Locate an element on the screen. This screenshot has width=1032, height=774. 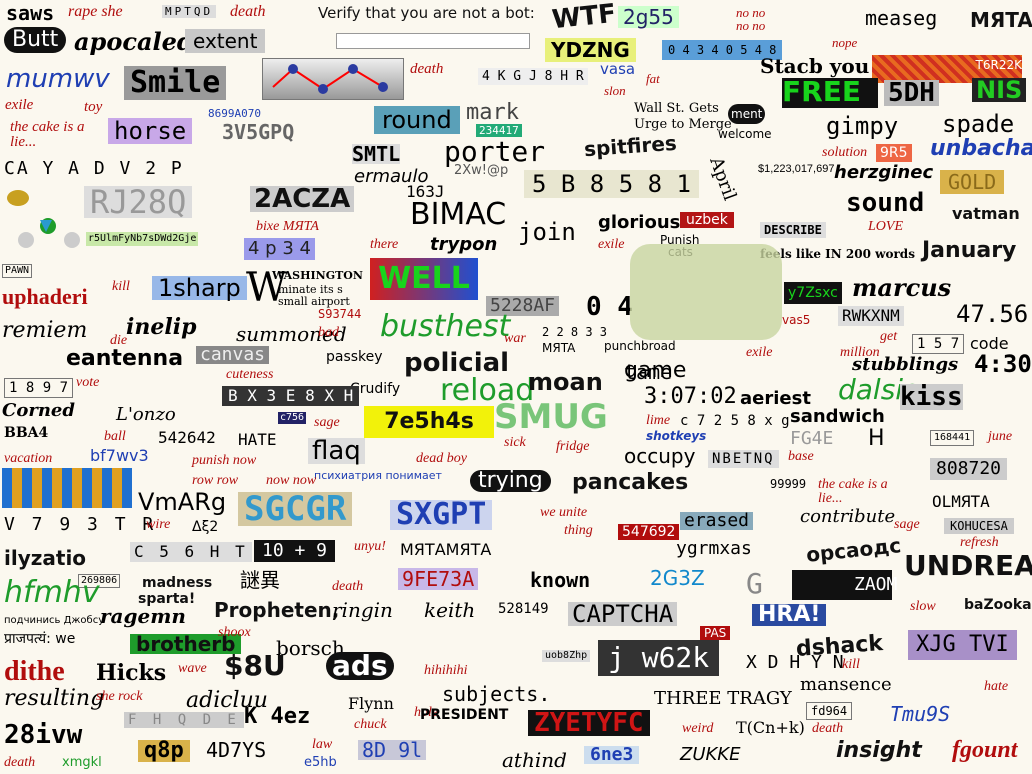
word: glorious is located at coordinates (639, 222).